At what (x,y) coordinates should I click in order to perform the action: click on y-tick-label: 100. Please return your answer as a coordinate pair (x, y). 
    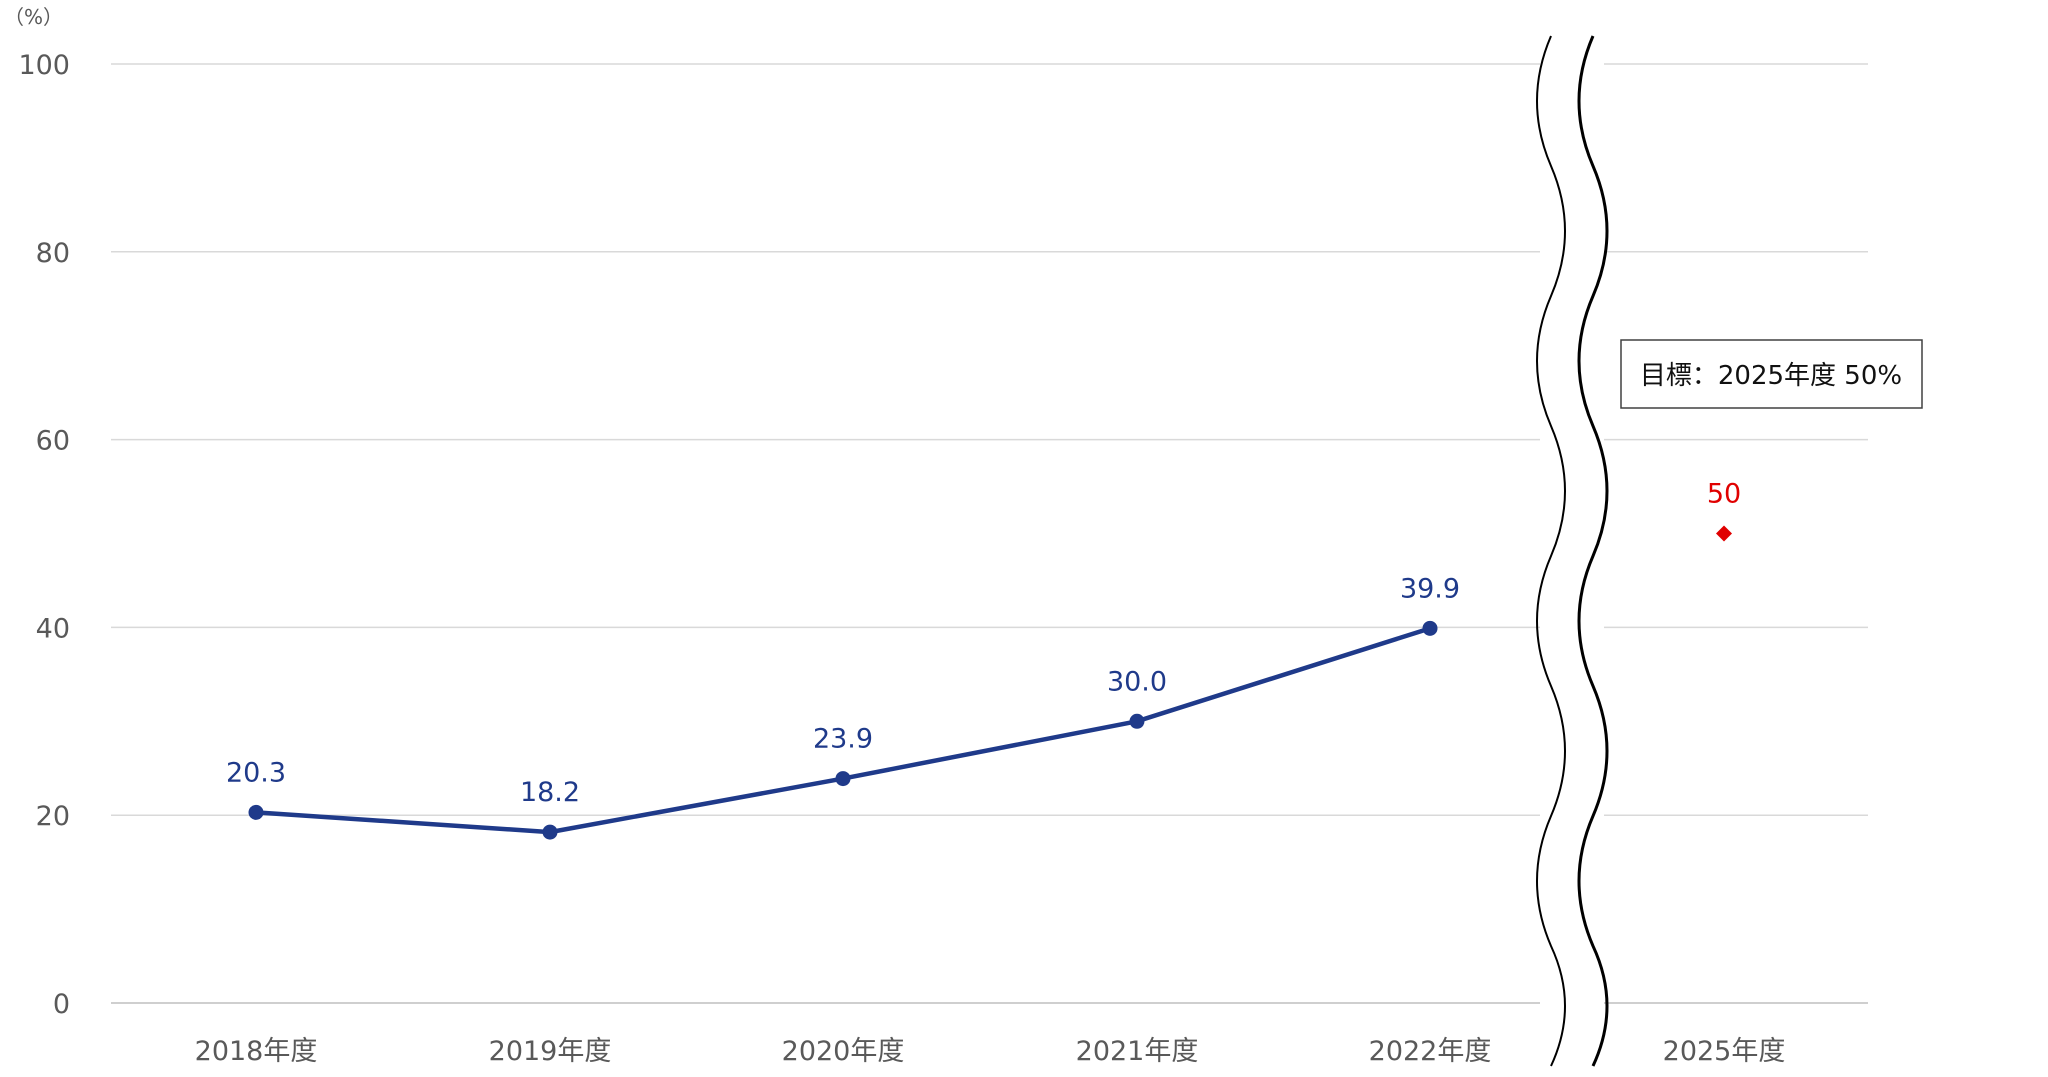
    Looking at the image, I should click on (44, 65).